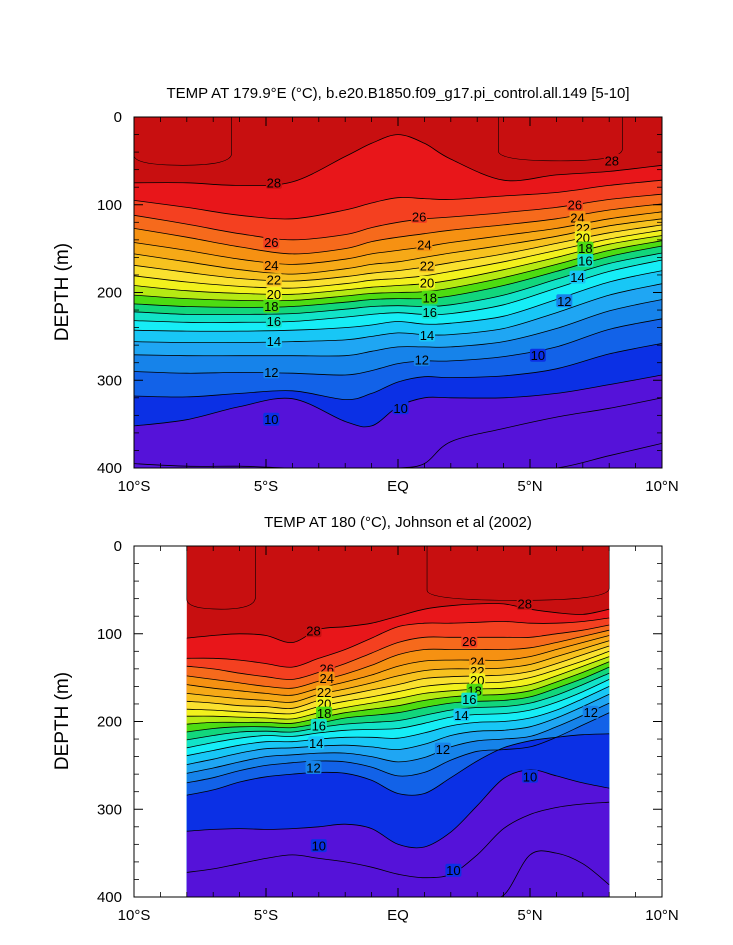  Describe the element at coordinates (109, 722) in the screenshot. I see `y-tick-label: 200` at that location.